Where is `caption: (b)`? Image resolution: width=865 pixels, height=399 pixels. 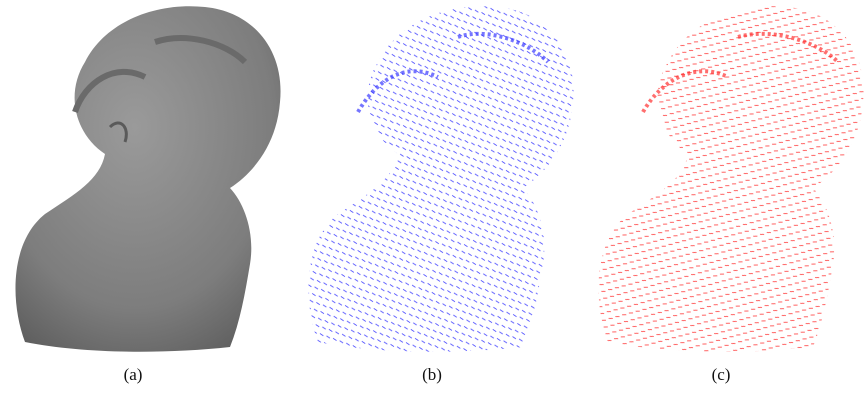 caption: (b) is located at coordinates (432, 374).